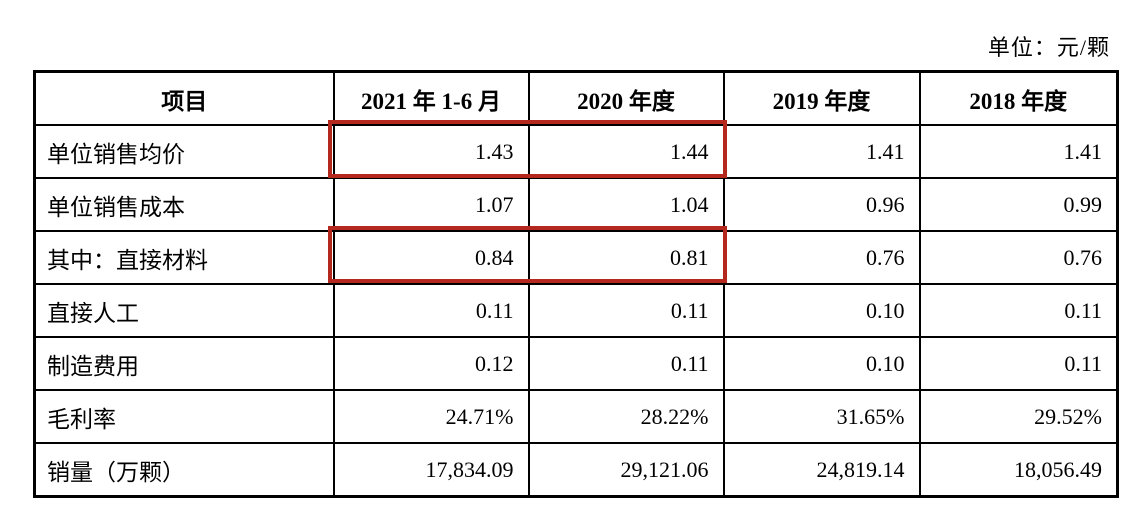 This screenshot has height=530, width=1130. I want to click on column-header-2020: 2020 年度, so click(626, 98).